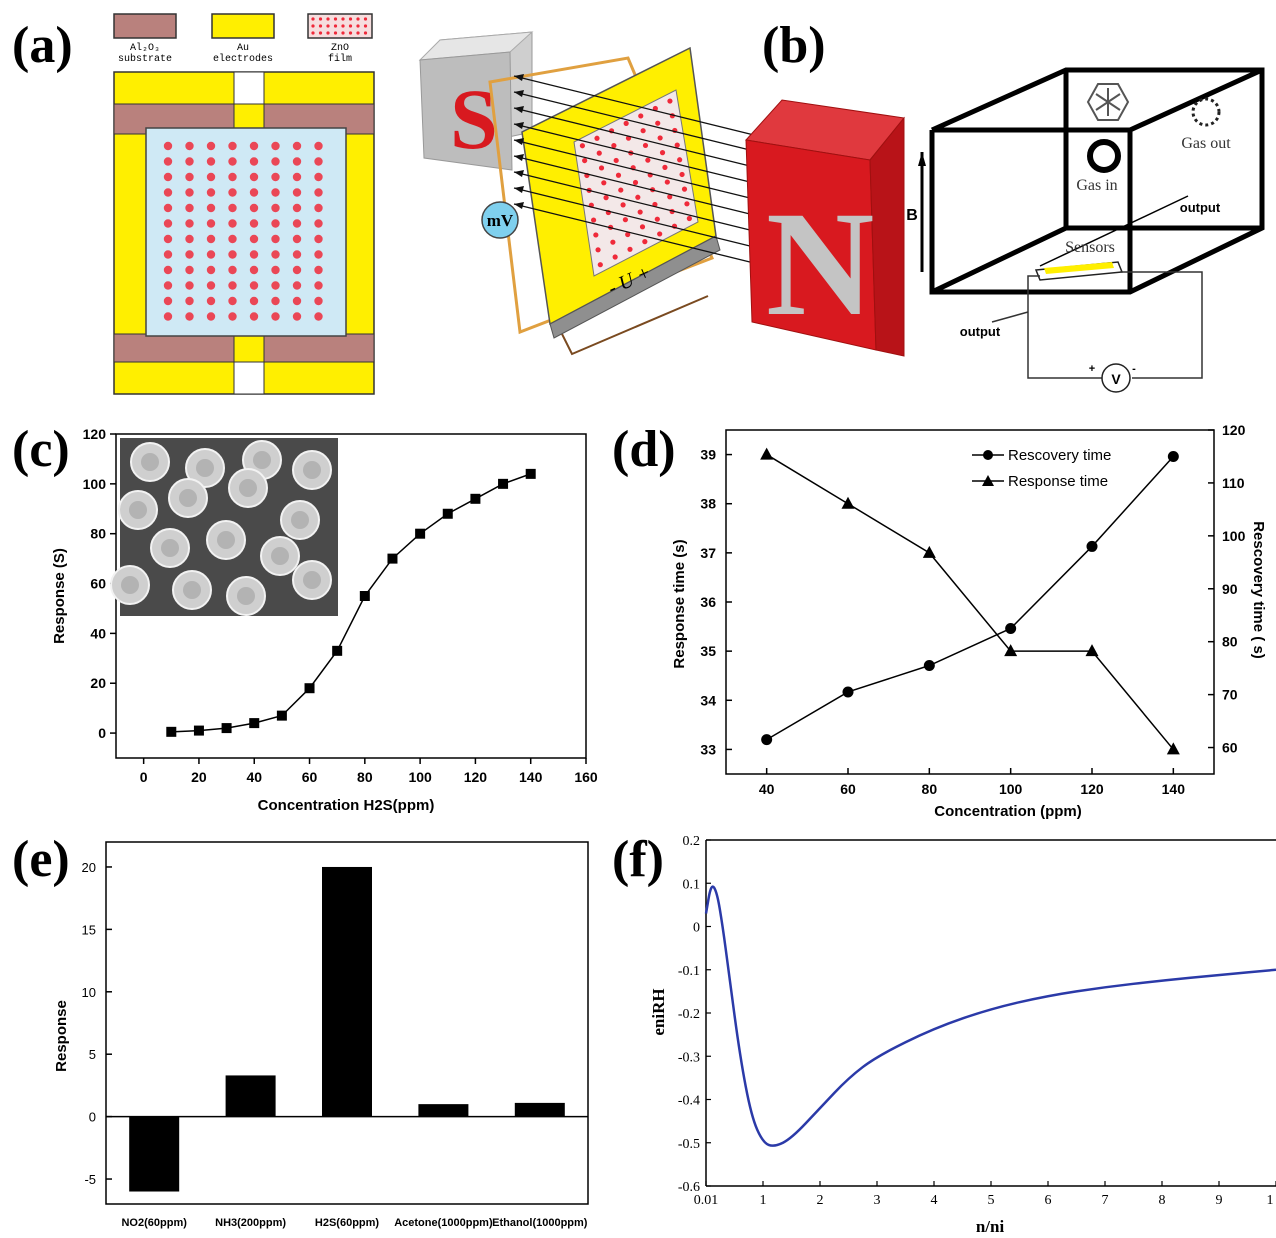 The height and width of the screenshot is (1238, 1276). What do you see at coordinates (243, 48) in the screenshot?
I see `legend-electrodes-line1: Au` at bounding box center [243, 48].